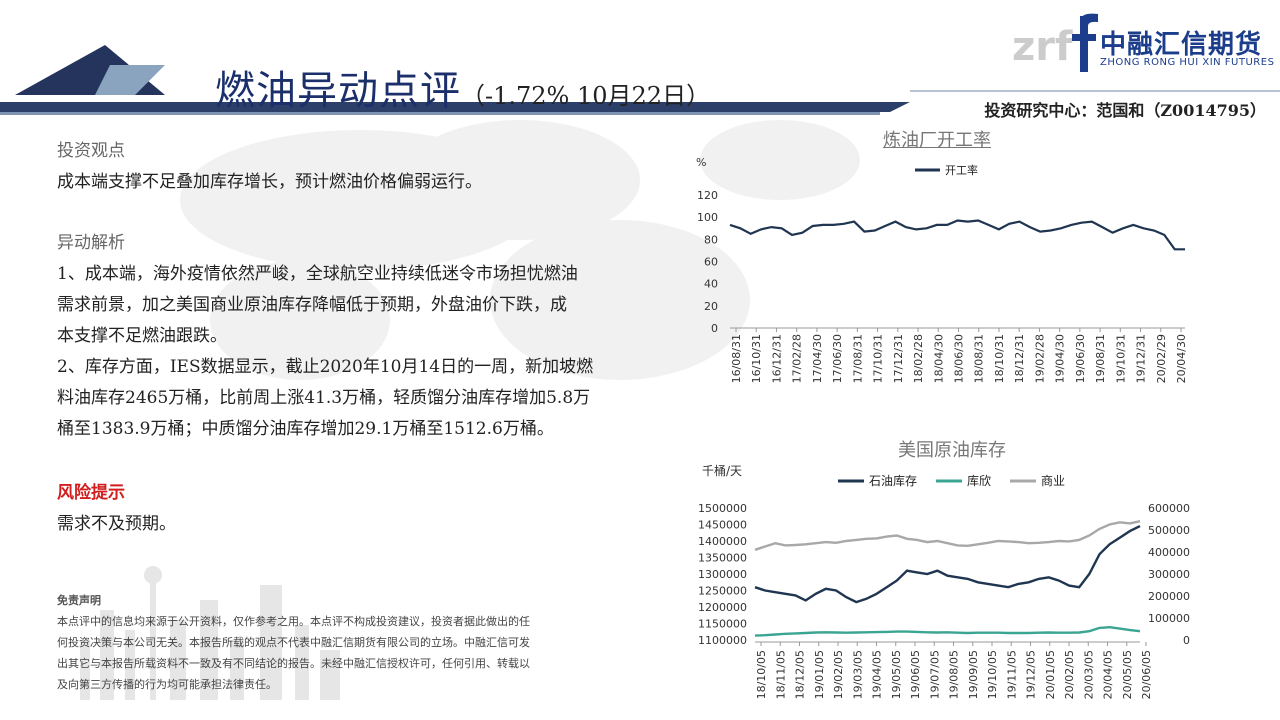  What do you see at coordinates (722, 640) in the screenshot?
I see `chart2-y-left-tick-label: 1100000` at bounding box center [722, 640].